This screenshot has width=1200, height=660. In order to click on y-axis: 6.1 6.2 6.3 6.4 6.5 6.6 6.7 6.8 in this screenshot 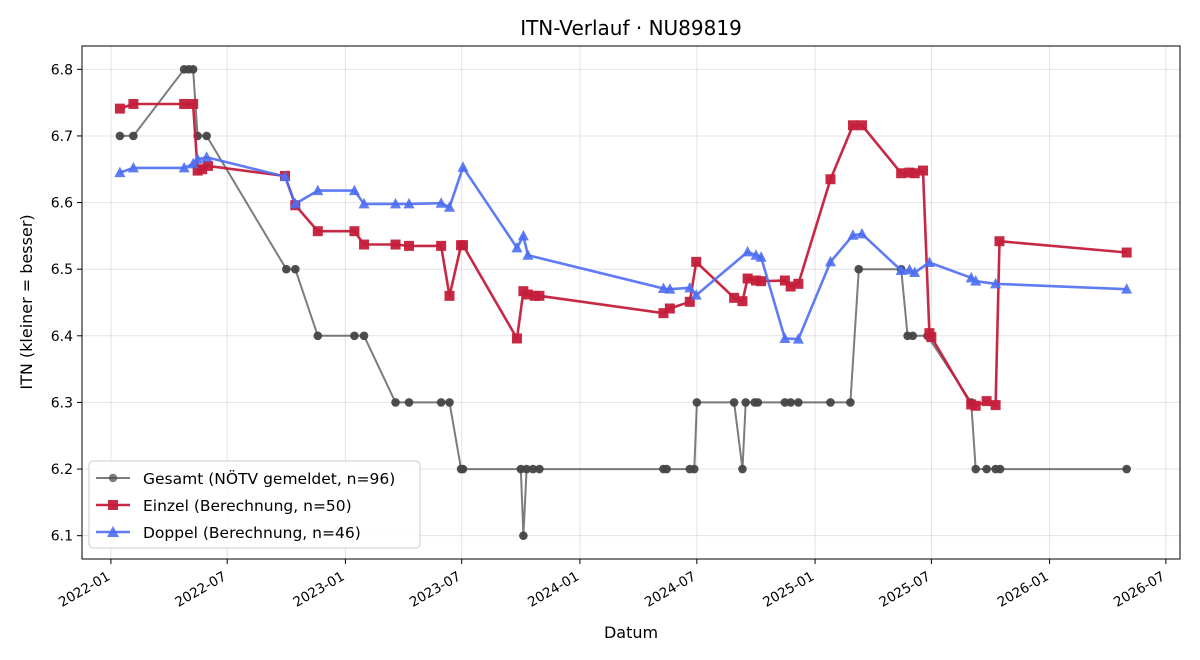, I will do `click(66, 303)`.